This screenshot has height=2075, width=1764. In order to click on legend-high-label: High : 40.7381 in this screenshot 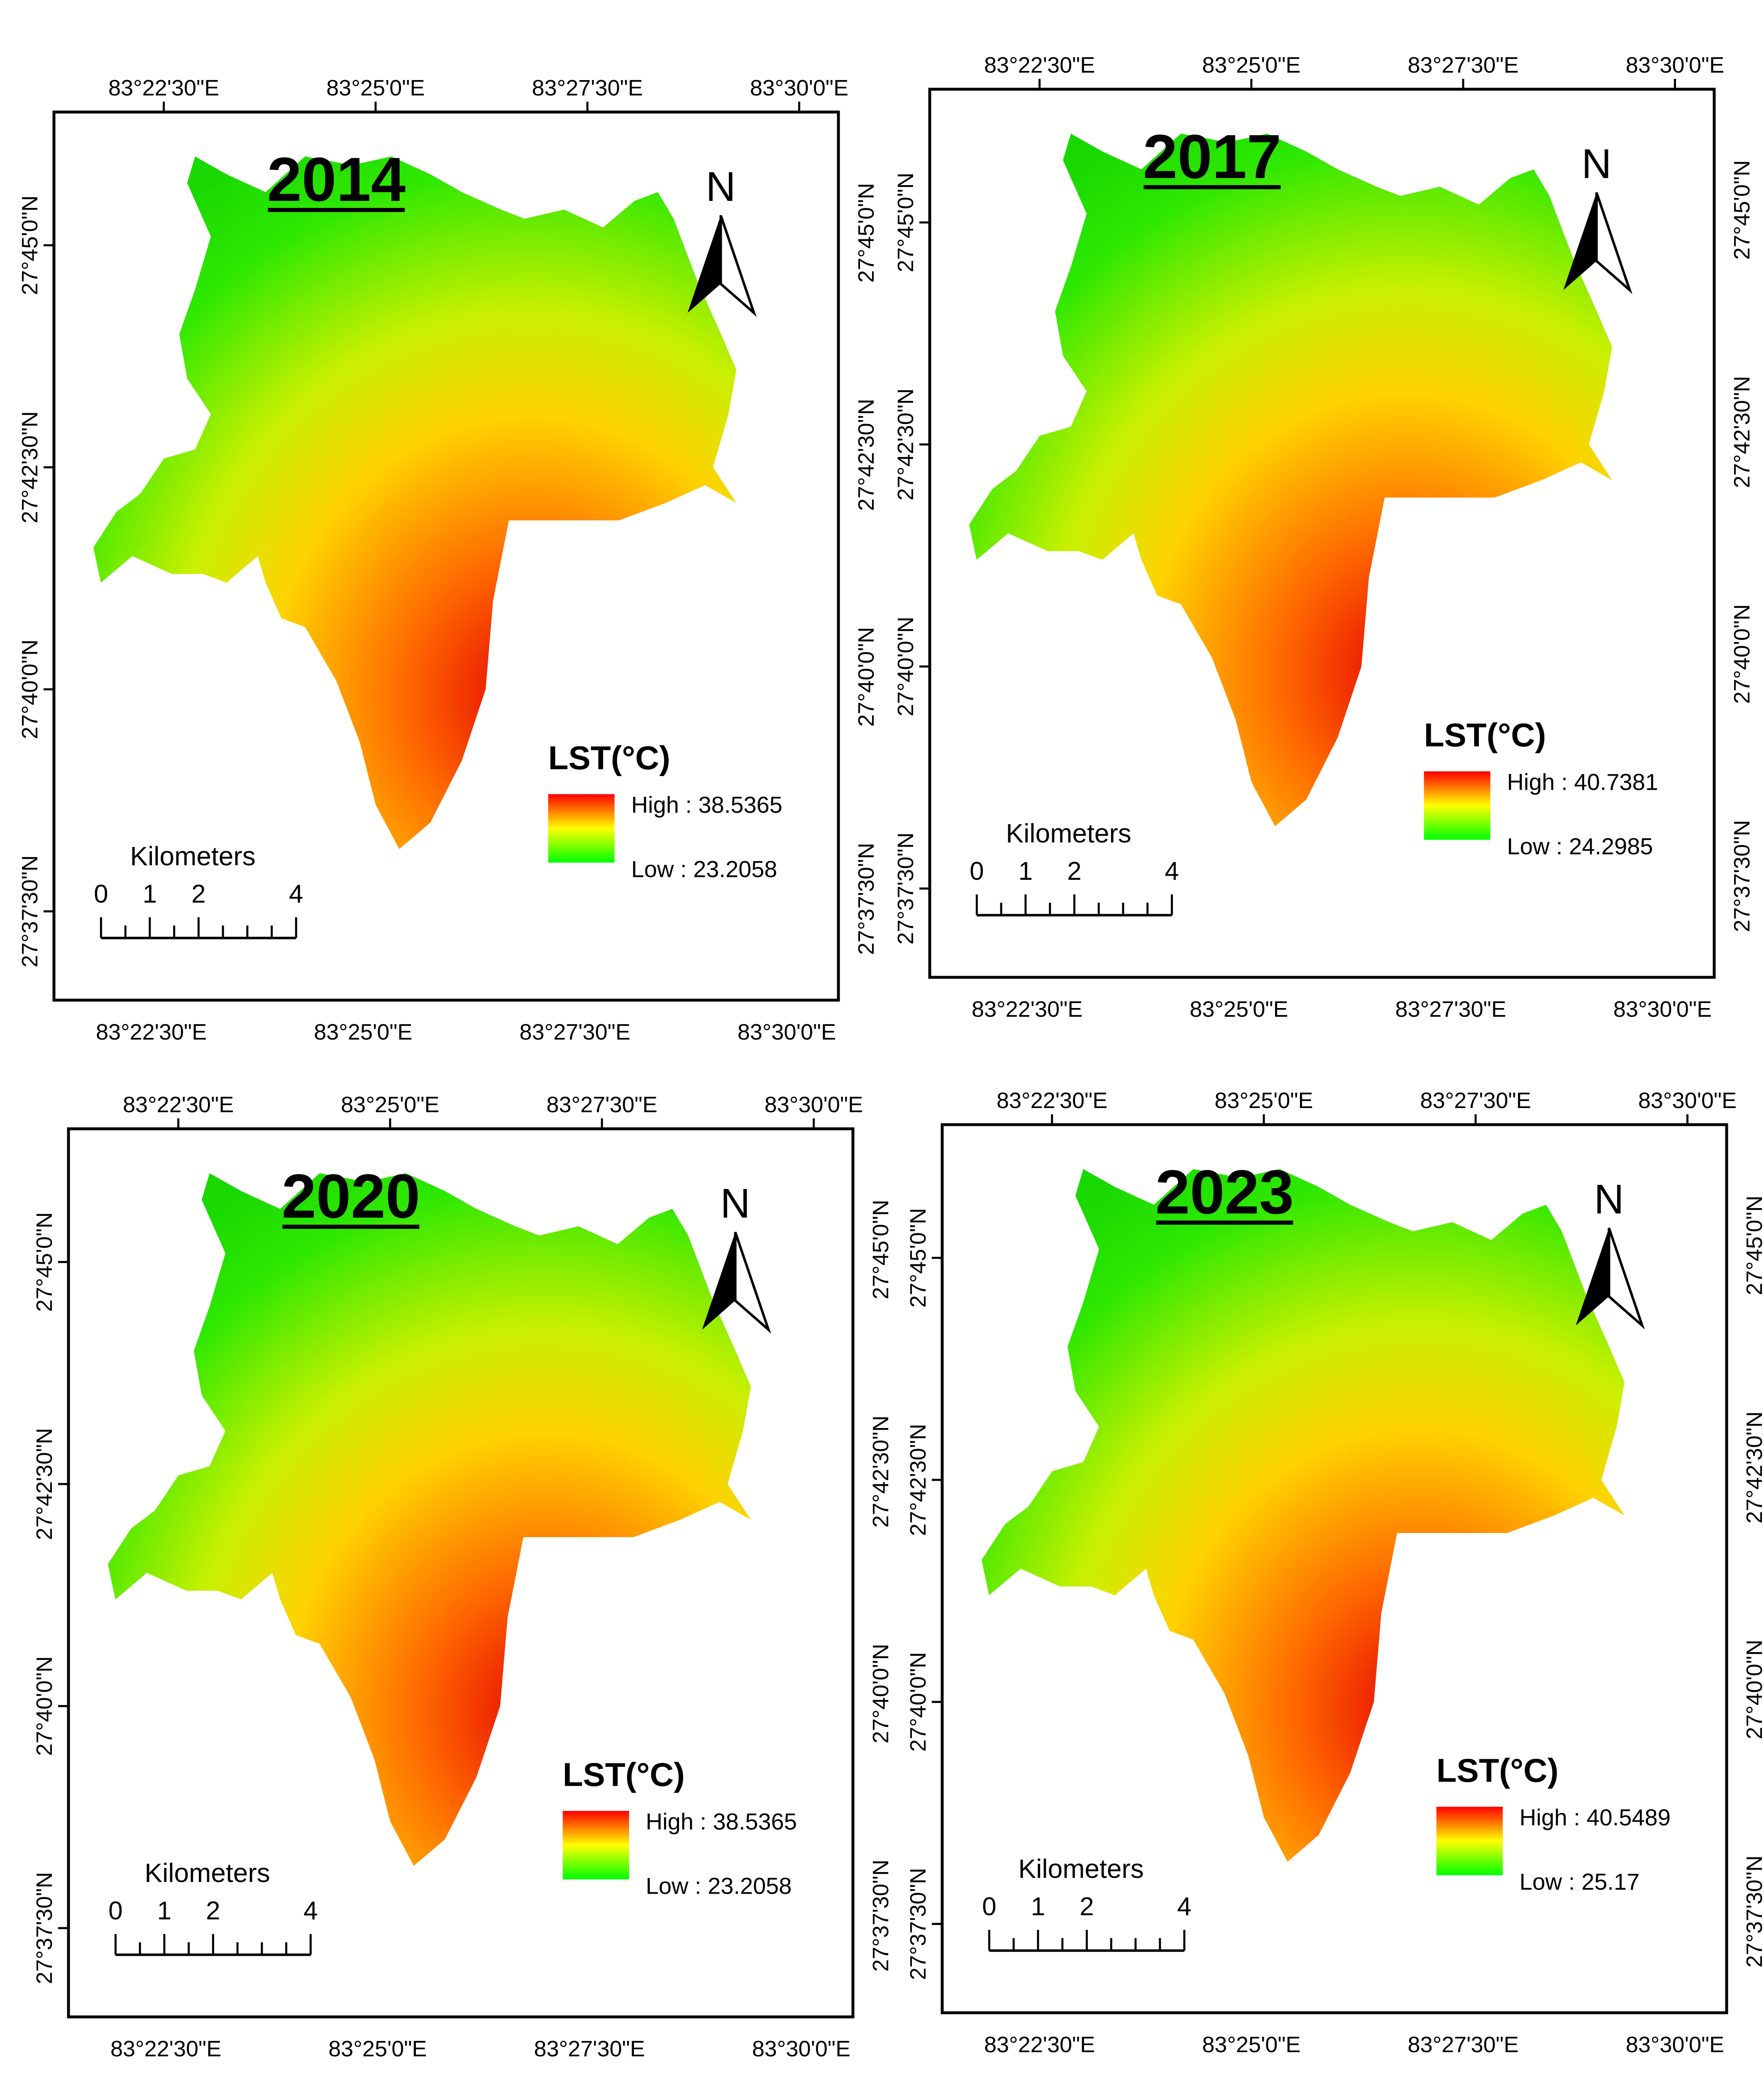, I will do `click(1583, 782)`.